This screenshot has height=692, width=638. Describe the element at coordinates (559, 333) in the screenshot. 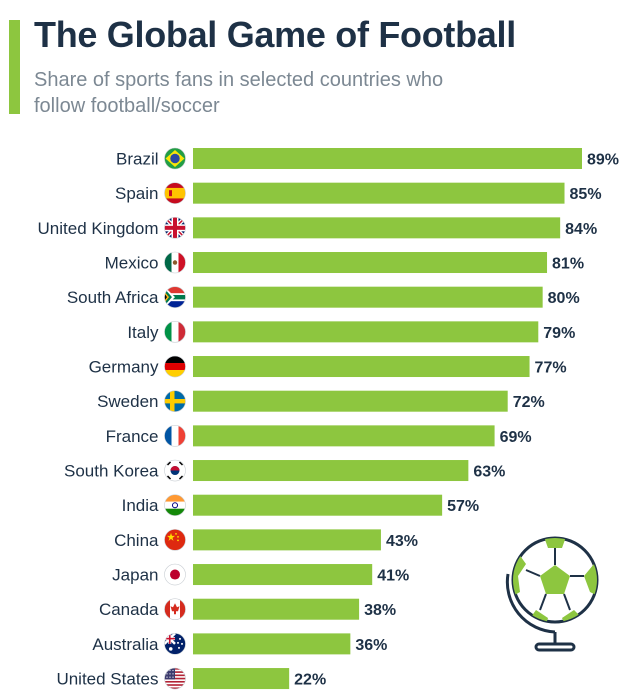

I see `value-label: 79%` at that location.